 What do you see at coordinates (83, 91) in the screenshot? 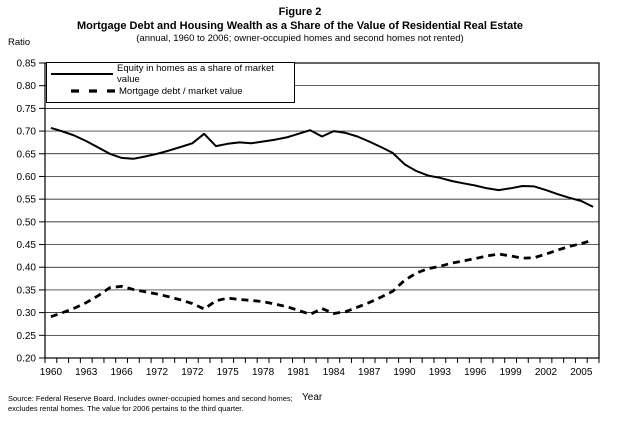
I see `dashed-line-sample-icon` at bounding box center [83, 91].